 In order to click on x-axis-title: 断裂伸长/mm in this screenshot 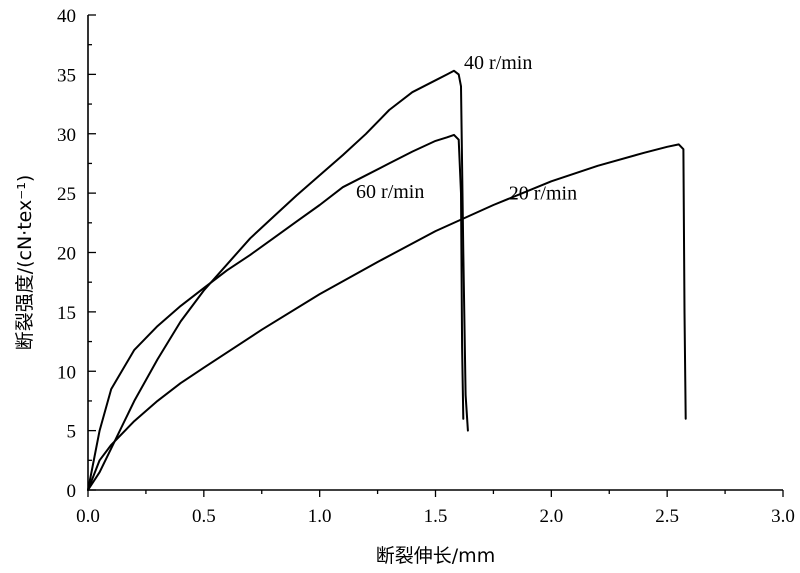, I will do `click(435, 556)`.